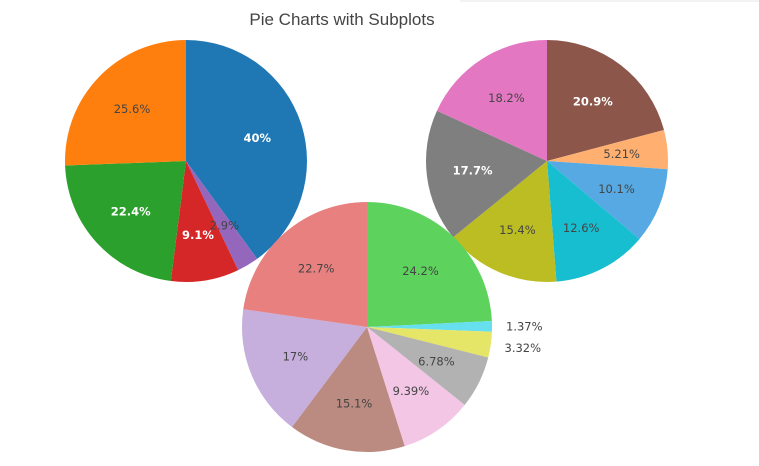 This screenshot has height=466, width=759. What do you see at coordinates (132, 109) in the screenshot?
I see `pie-1-slice-5-label: 25.6%` at bounding box center [132, 109].